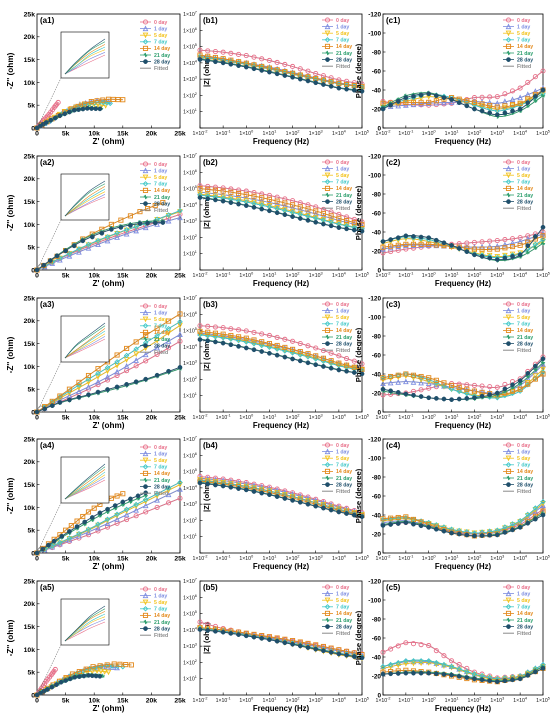 Image resolution: width=550 pixels, height=721 pixels. What do you see at coordinates (66, 276) in the screenshot?
I see `x-tick-label: 5k` at bounding box center [66, 276].